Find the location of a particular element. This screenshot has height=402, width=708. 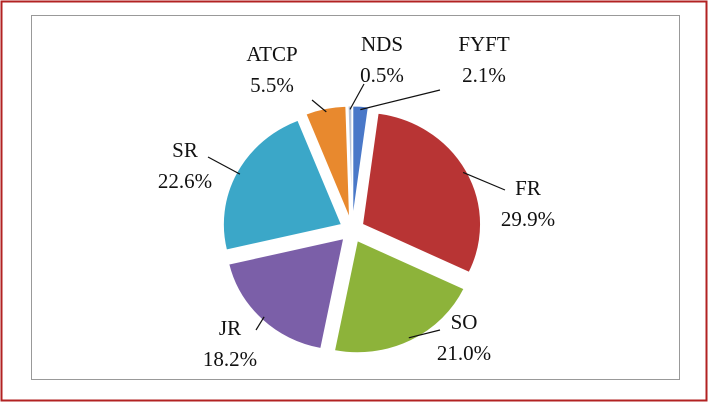

value-label: 0.5% is located at coordinates (382, 75).